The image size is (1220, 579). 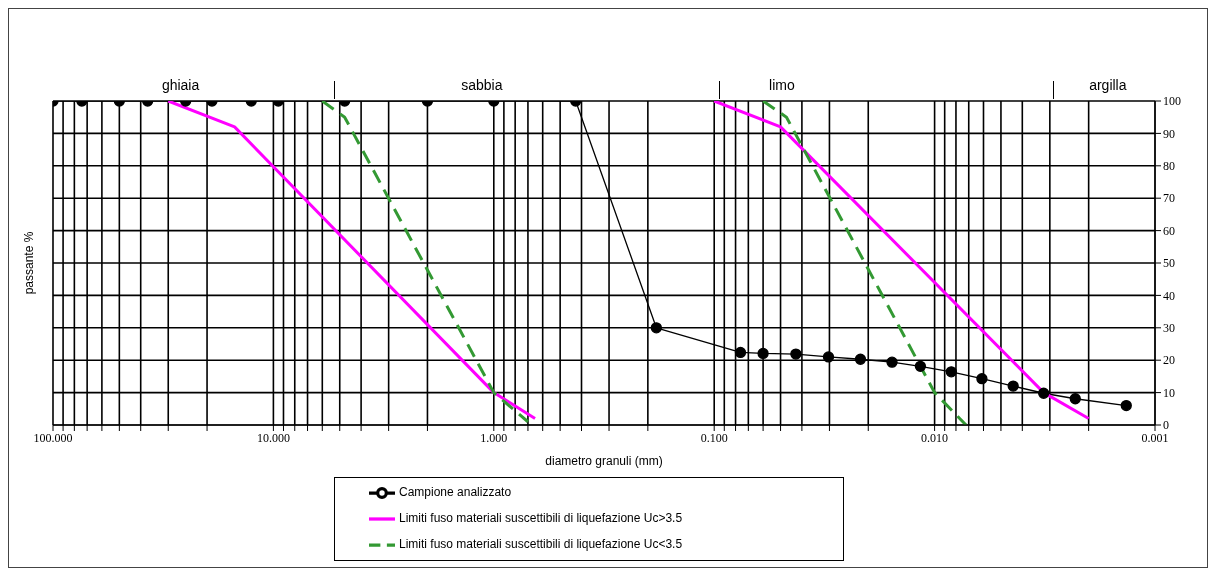 I want to click on y-axis-title: passante %, so click(x=29, y=263).